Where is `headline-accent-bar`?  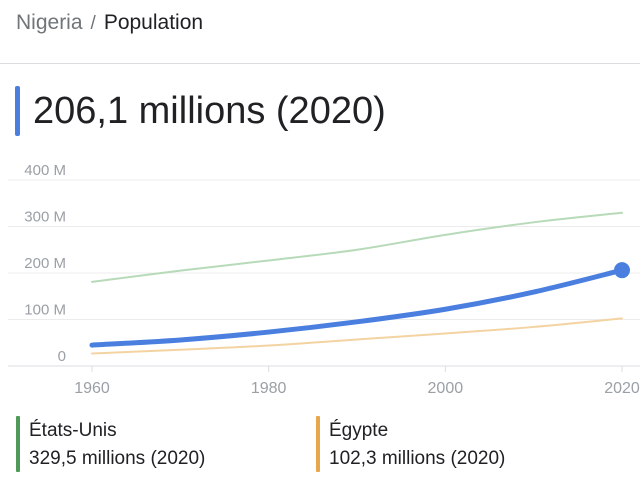
headline-accent-bar is located at coordinates (17, 111).